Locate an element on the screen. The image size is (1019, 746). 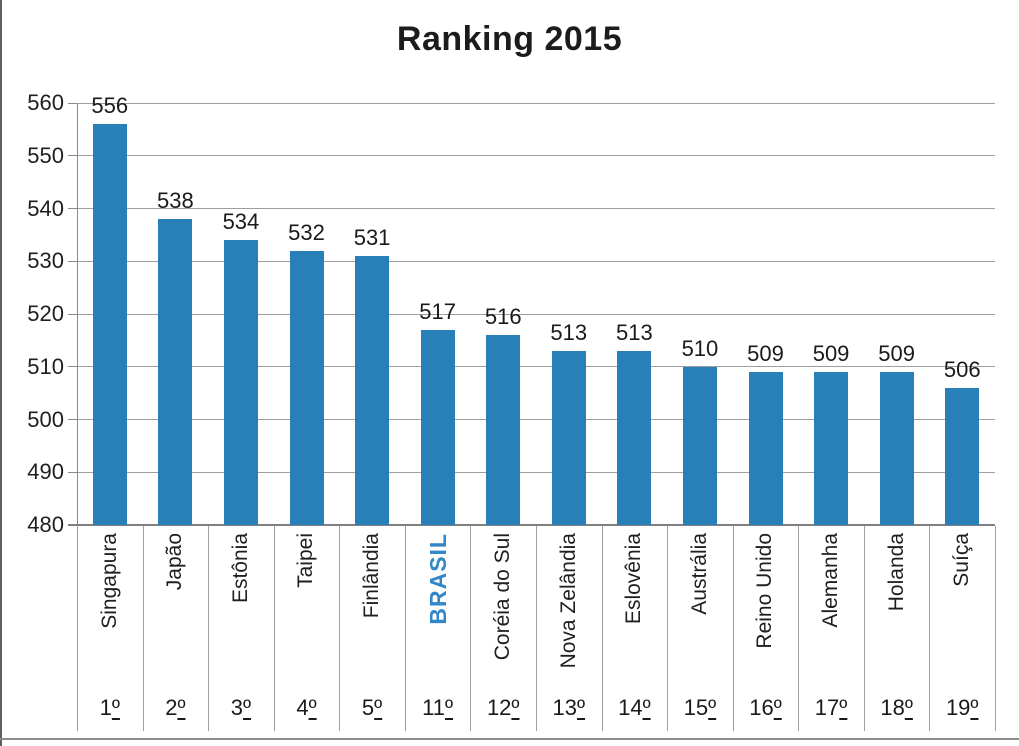
category-label: Austrália is located at coordinates (699, 574).